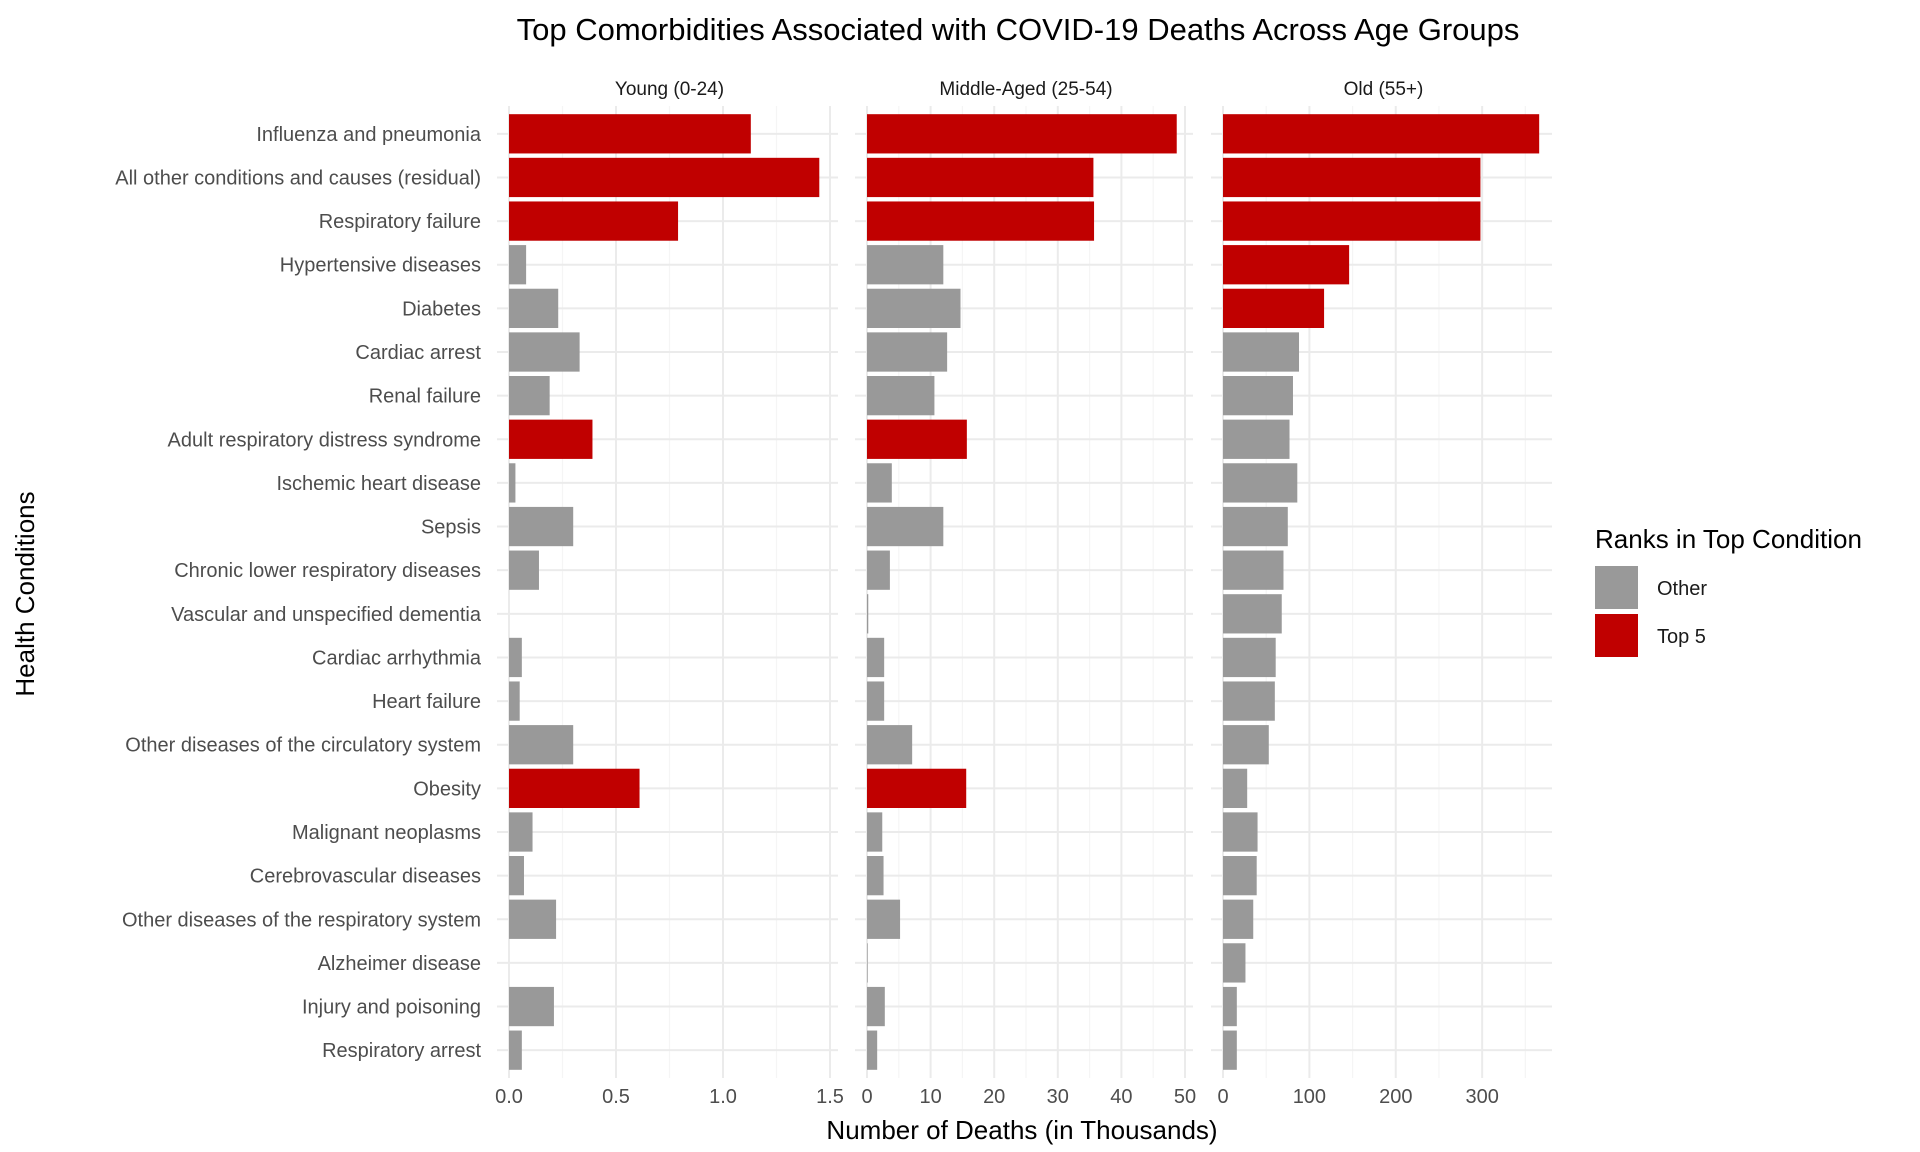 The width and height of the screenshot is (1920, 1152). I want to click on category-label: Renal failure, so click(425, 397).